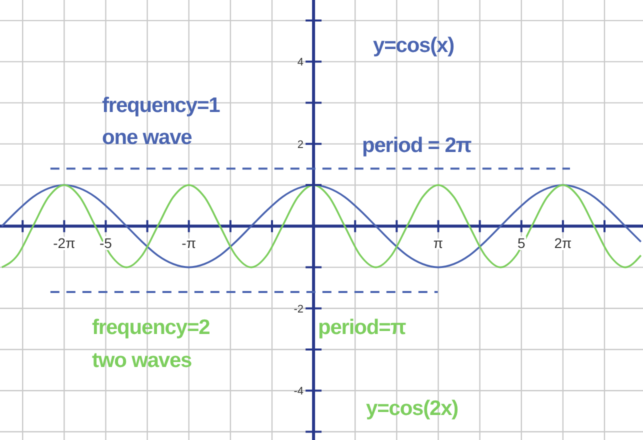  I want to click on y-tick-label: -4, so click(299, 392).